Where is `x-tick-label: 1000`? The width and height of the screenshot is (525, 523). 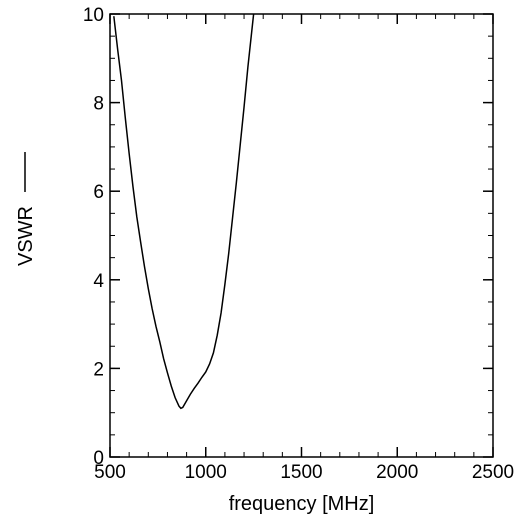 x-tick-label: 1000 is located at coordinates (206, 472).